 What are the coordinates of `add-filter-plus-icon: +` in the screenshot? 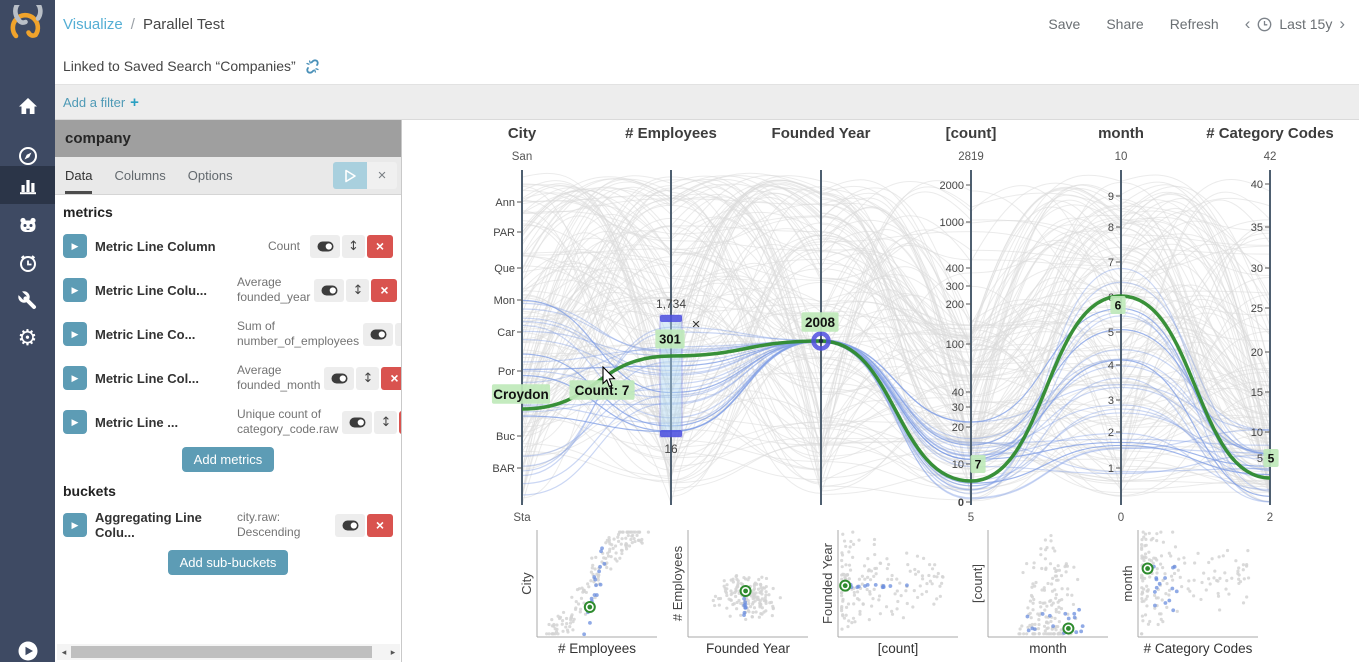 It's located at (134, 102).